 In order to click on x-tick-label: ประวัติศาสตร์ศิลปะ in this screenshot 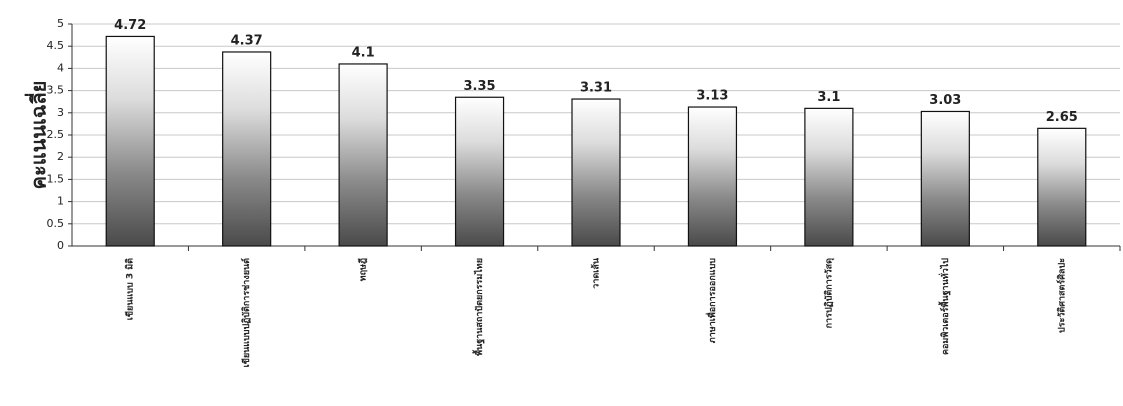, I will do `click(1061, 295)`.